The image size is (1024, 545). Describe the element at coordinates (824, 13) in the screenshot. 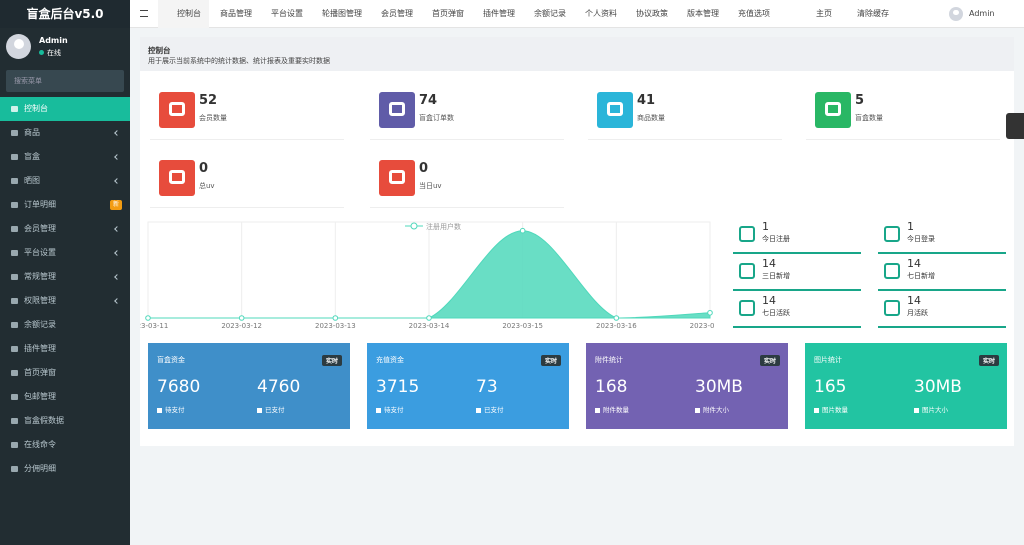

I see `nav-home: 主页` at that location.